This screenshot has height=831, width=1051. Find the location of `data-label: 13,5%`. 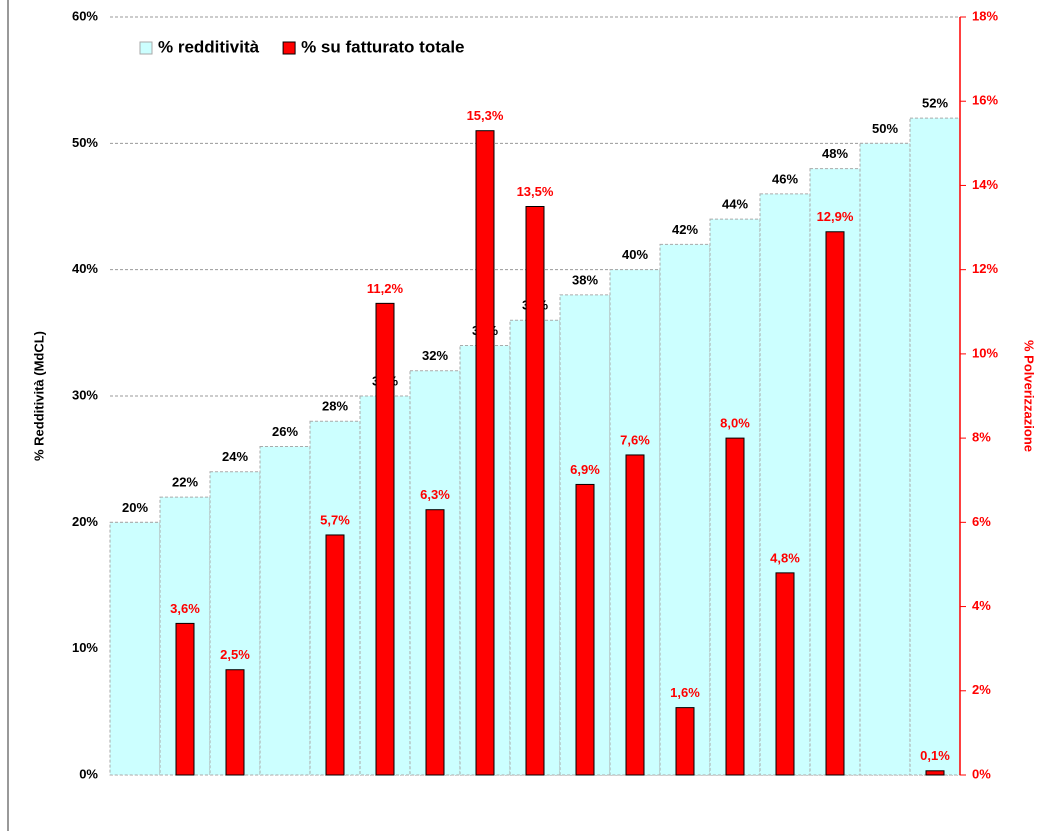

data-label: 13,5% is located at coordinates (535, 191).